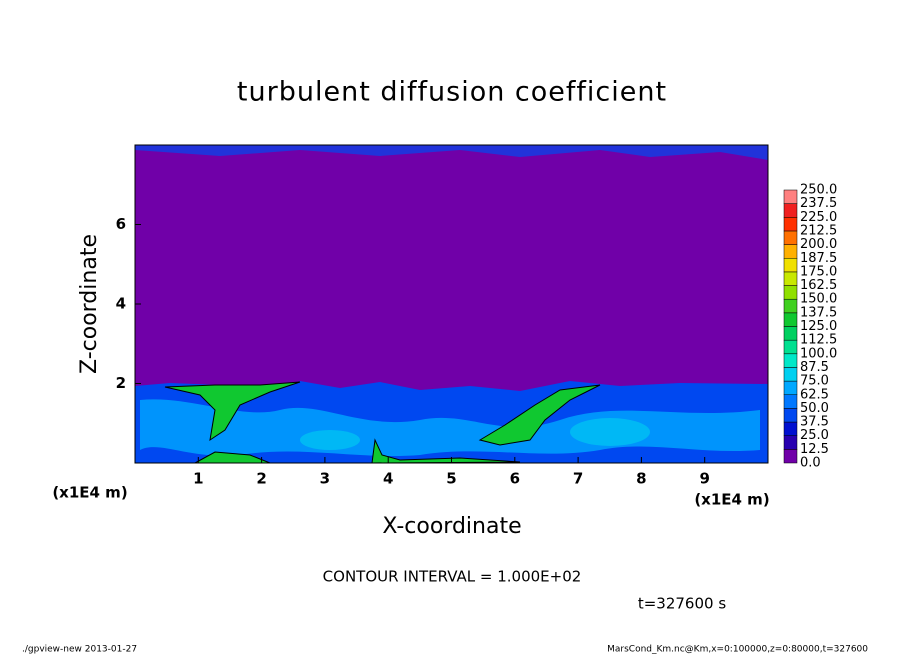 The image size is (904, 658). Describe the element at coordinates (818, 312) in the screenshot. I see `colorbar-label: 137.5` at that location.